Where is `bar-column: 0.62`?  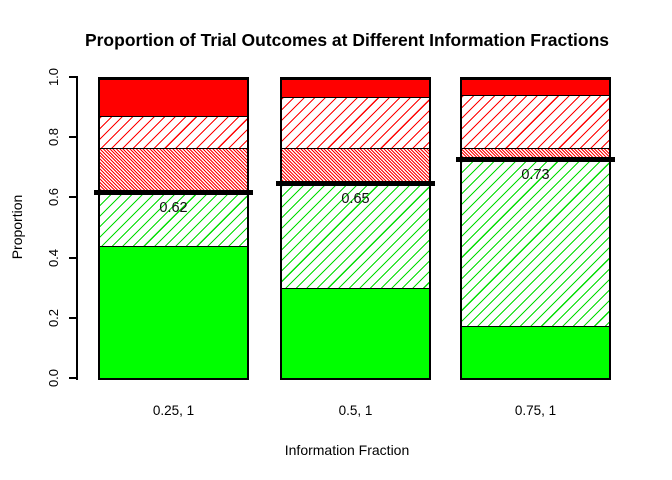 bar-column: 0.62 is located at coordinates (173, 228).